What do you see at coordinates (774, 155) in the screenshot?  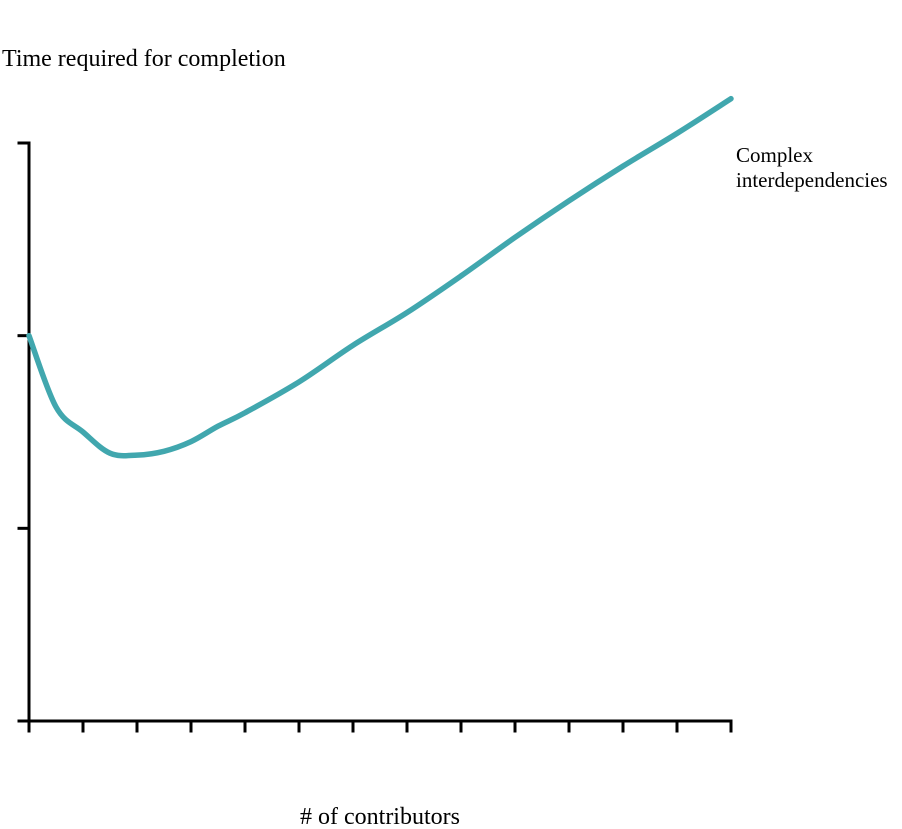 I see `series-label-line-1: Complex` at bounding box center [774, 155].